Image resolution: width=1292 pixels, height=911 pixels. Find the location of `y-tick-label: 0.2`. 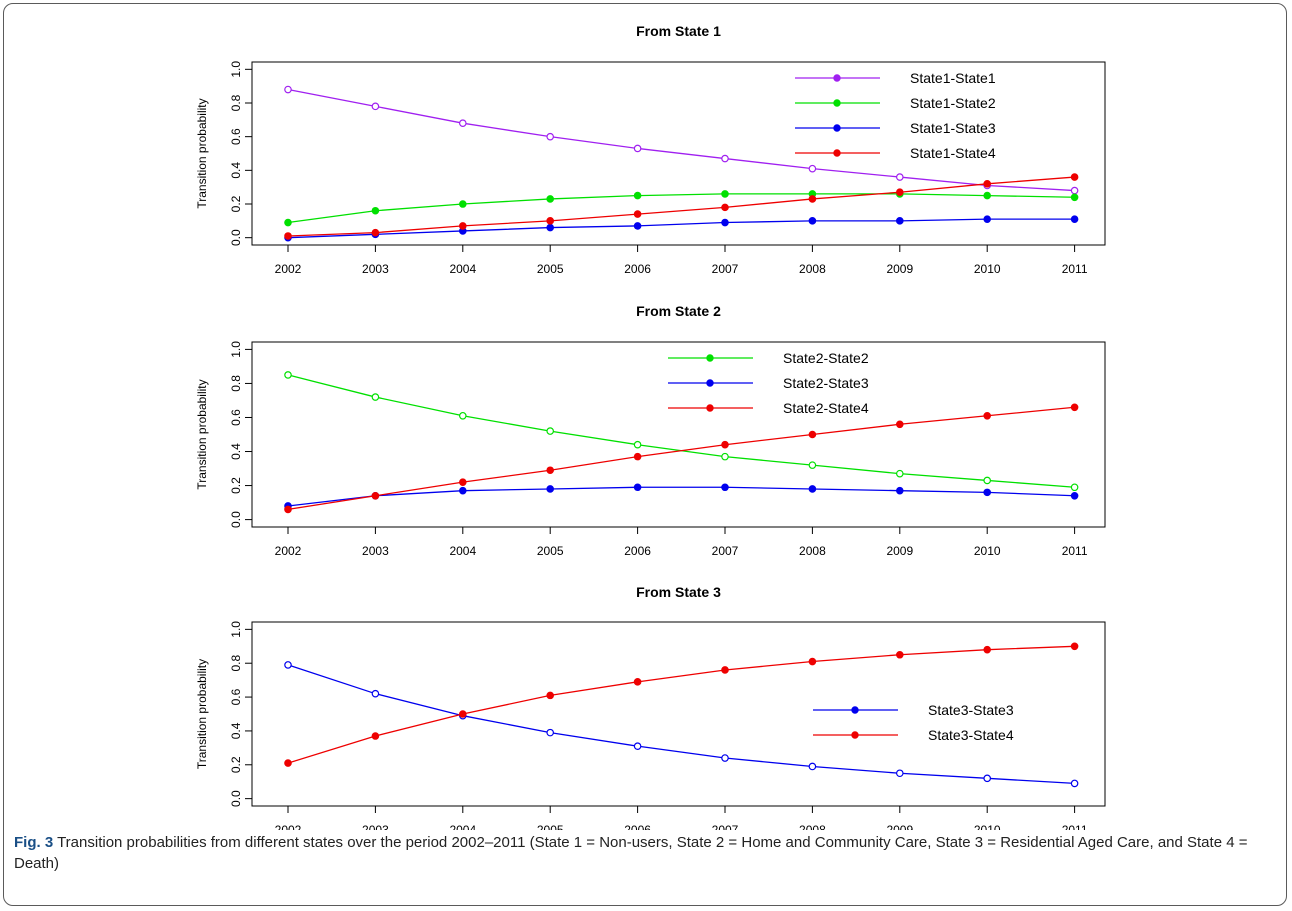

y-tick-label: 0.2 is located at coordinates (236, 764).